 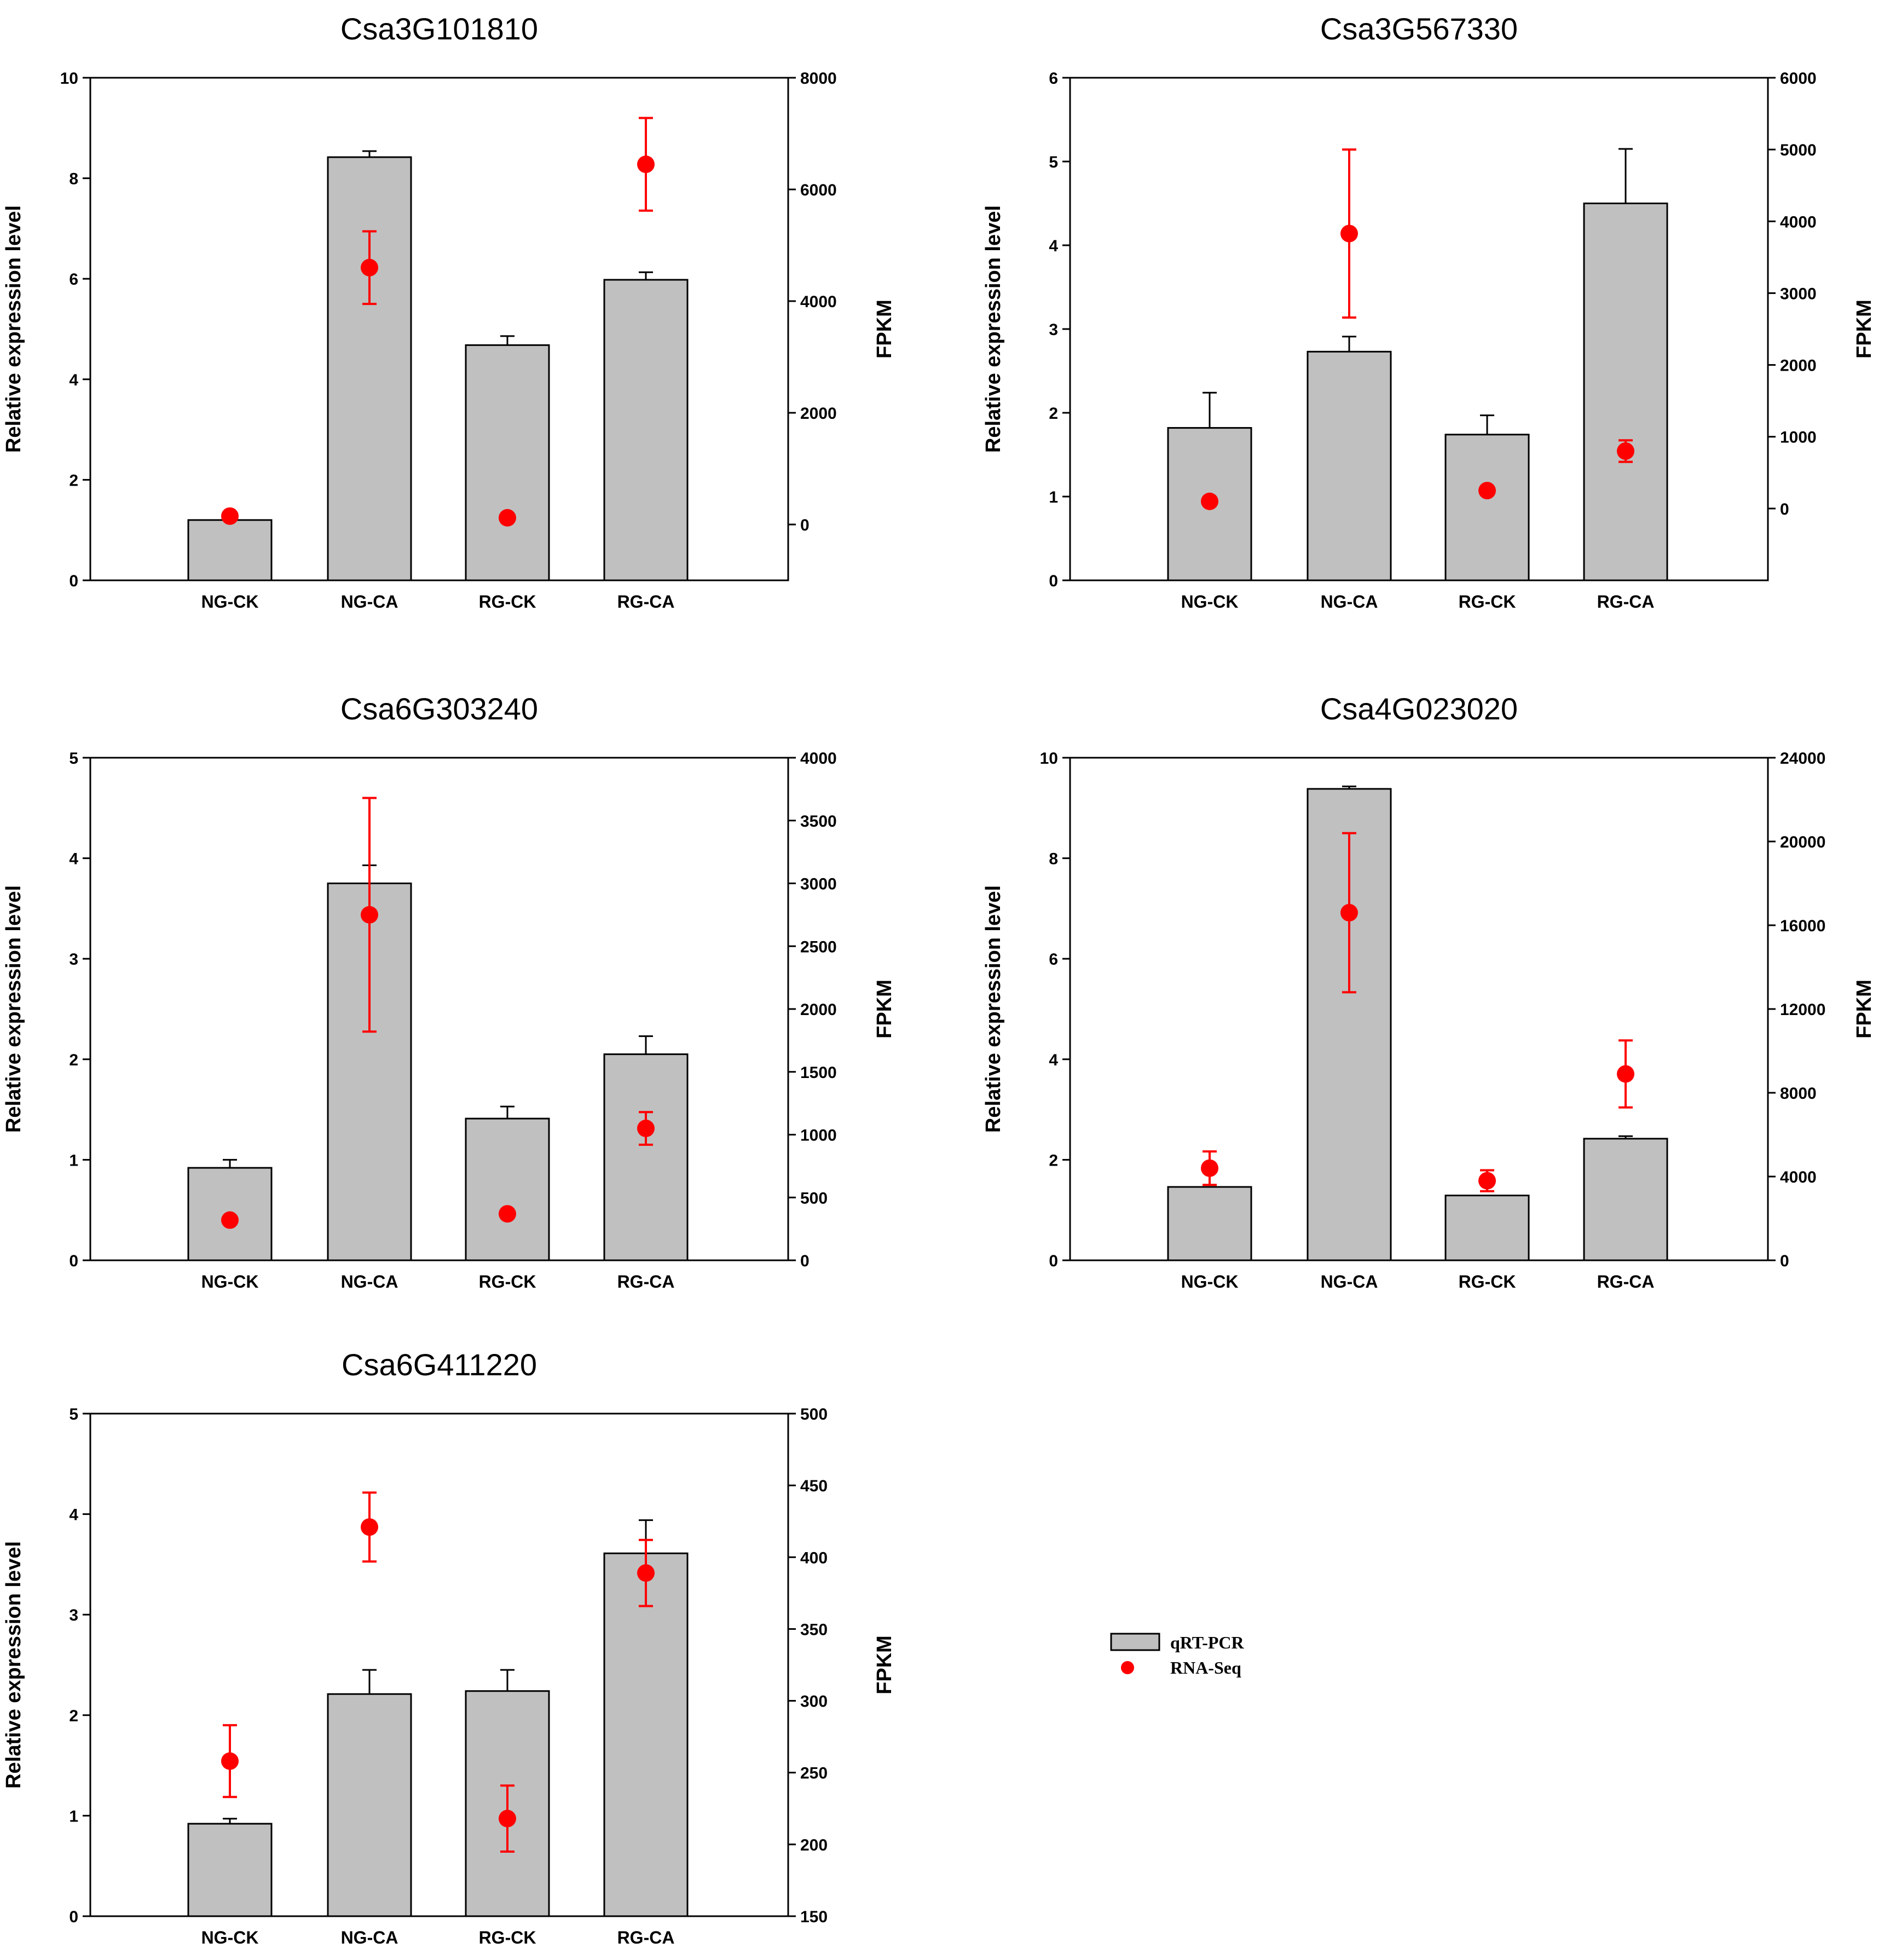 What do you see at coordinates (819, 79) in the screenshot?
I see `right-tick-label: 8000` at bounding box center [819, 79].